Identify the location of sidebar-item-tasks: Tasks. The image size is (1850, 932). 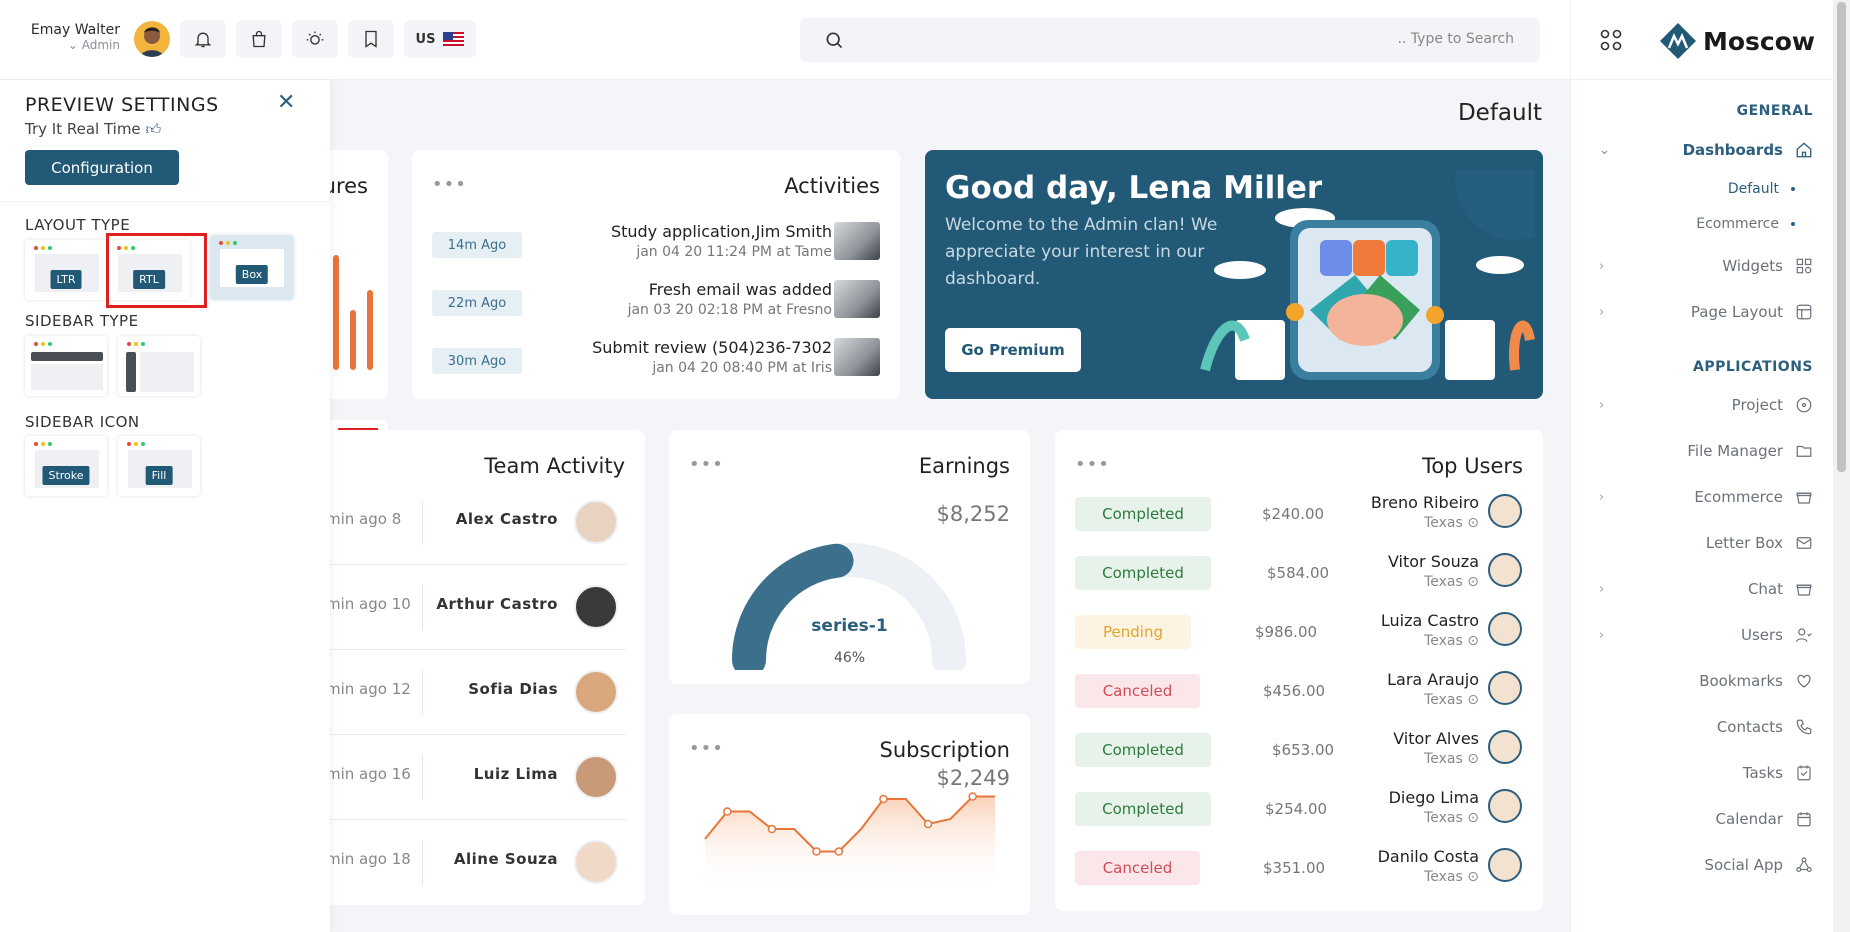
(1698, 773).